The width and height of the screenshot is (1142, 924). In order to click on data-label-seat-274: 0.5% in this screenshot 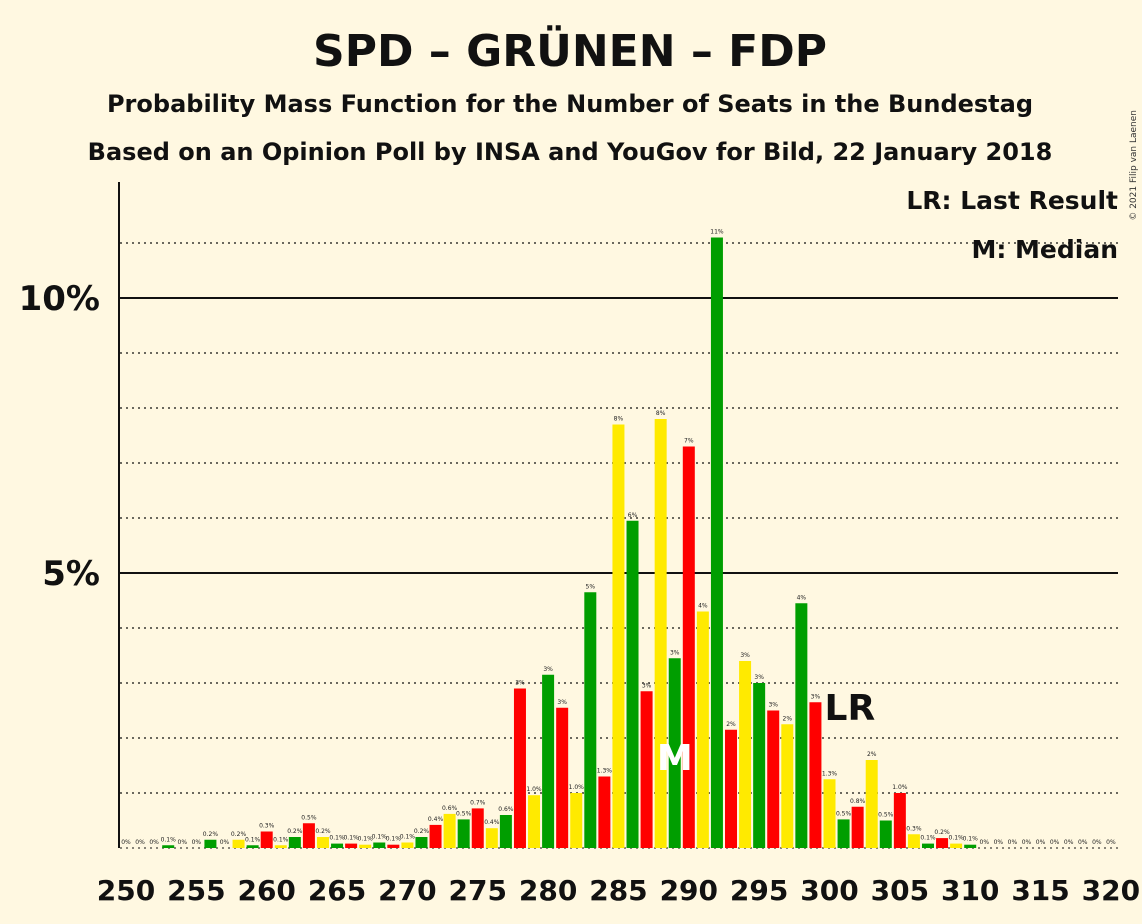, I will do `click(464, 813)`.